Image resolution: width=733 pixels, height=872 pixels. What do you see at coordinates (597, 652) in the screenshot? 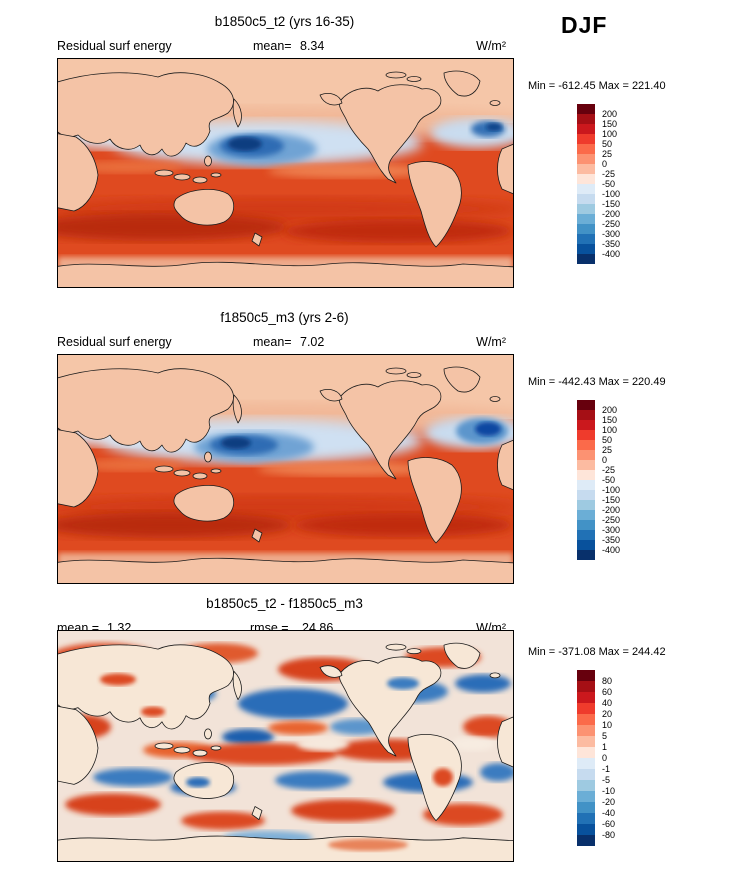
I see `minmax-label: Min = -371.08 Max = 244.42` at bounding box center [597, 652].